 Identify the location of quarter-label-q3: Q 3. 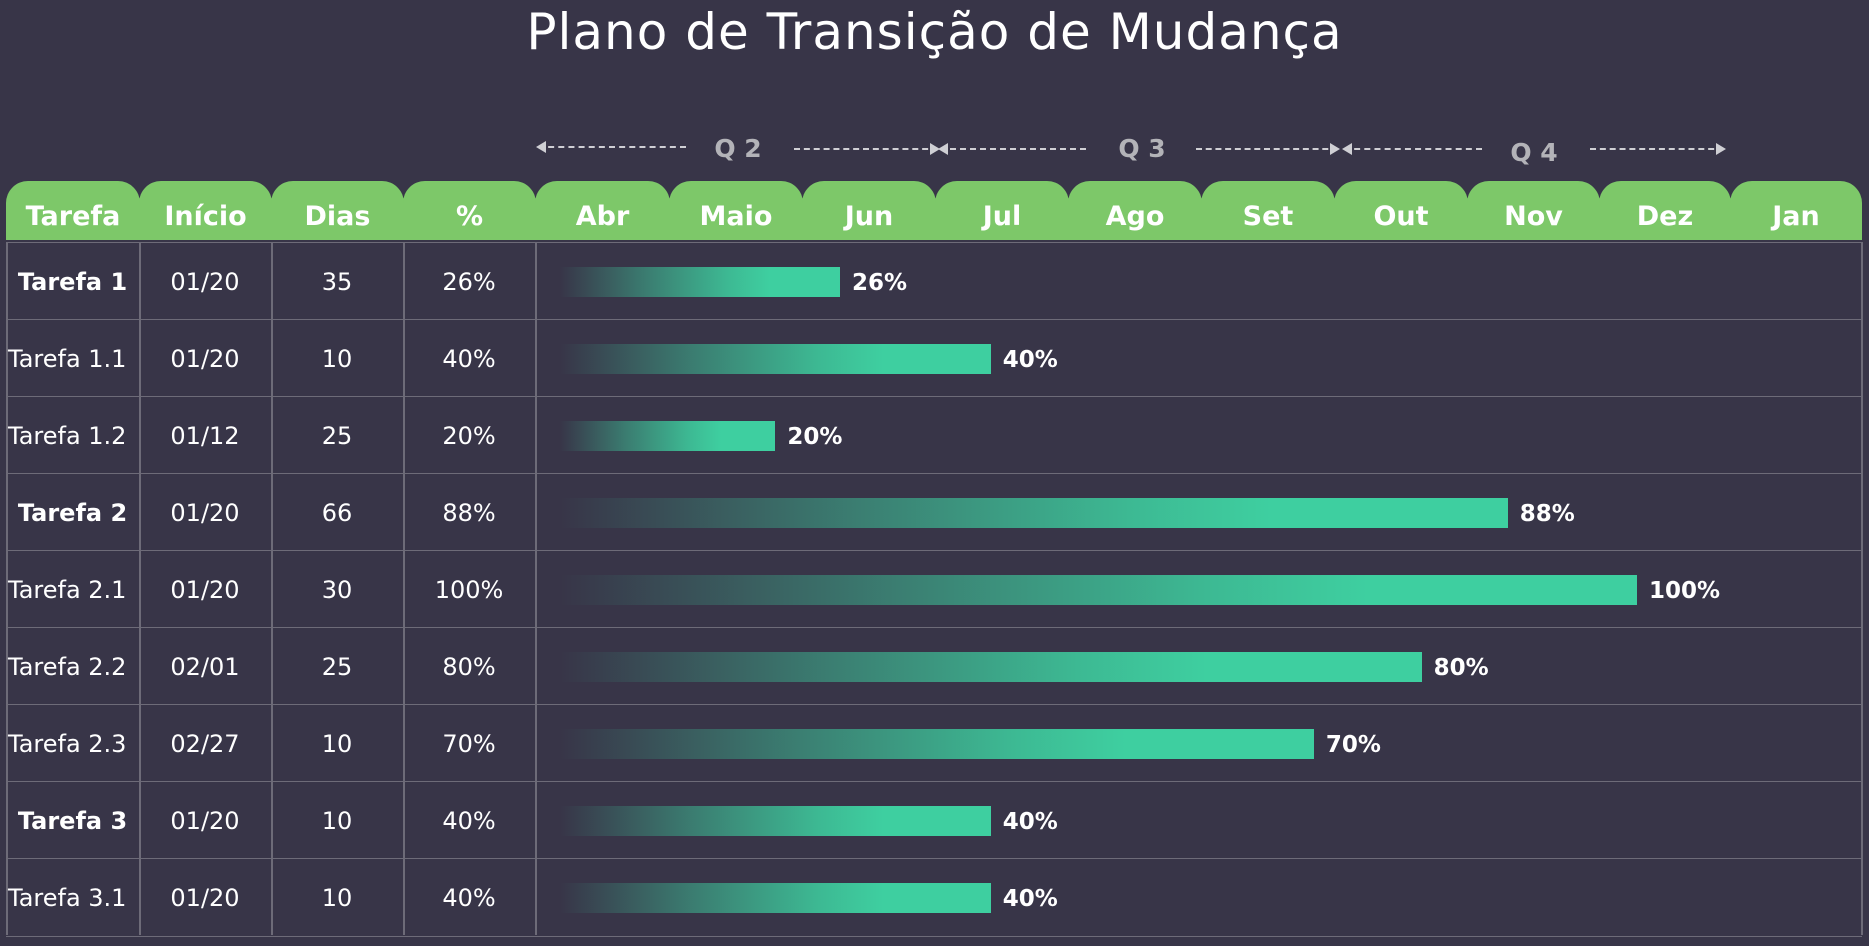
(1142, 148).